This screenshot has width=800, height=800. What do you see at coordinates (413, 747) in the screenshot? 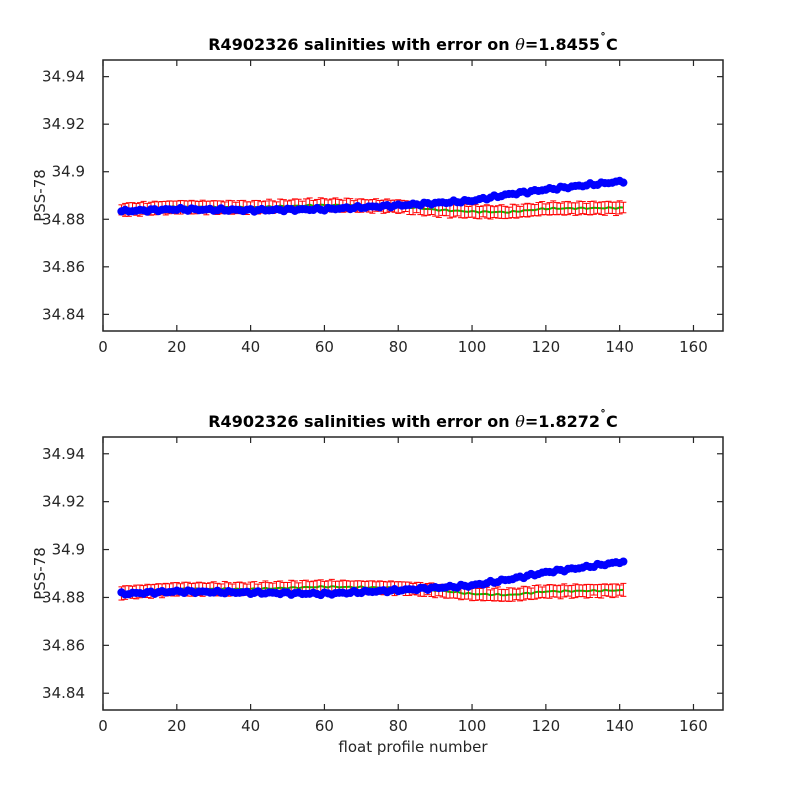
I see `x-axis-label: float profile number` at bounding box center [413, 747].